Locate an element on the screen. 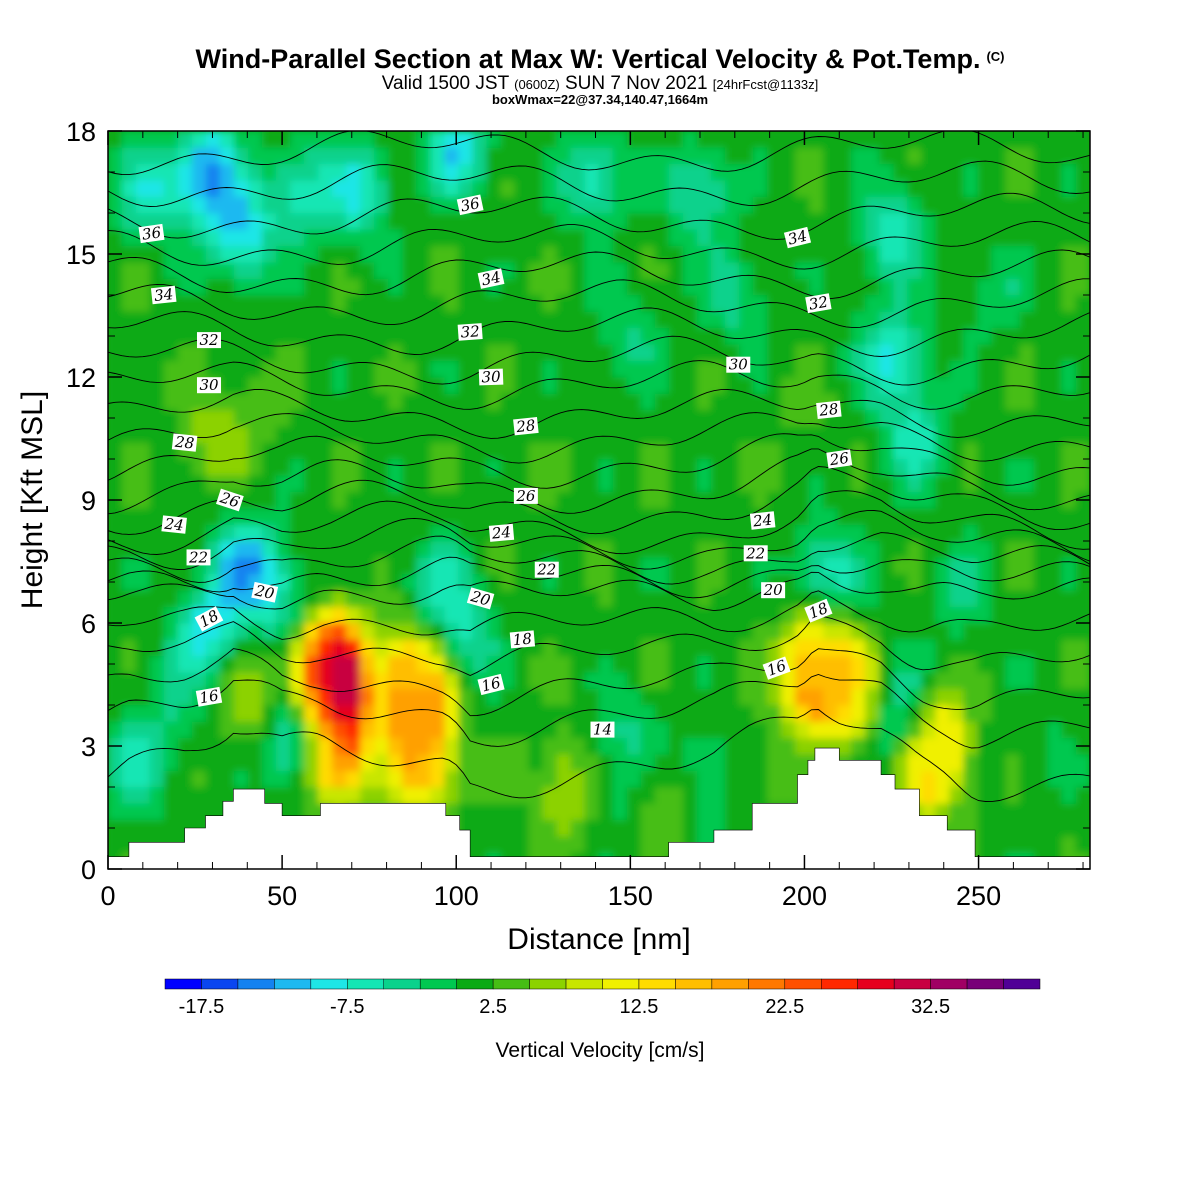  contour-label-box is located at coordinates (229, 500).